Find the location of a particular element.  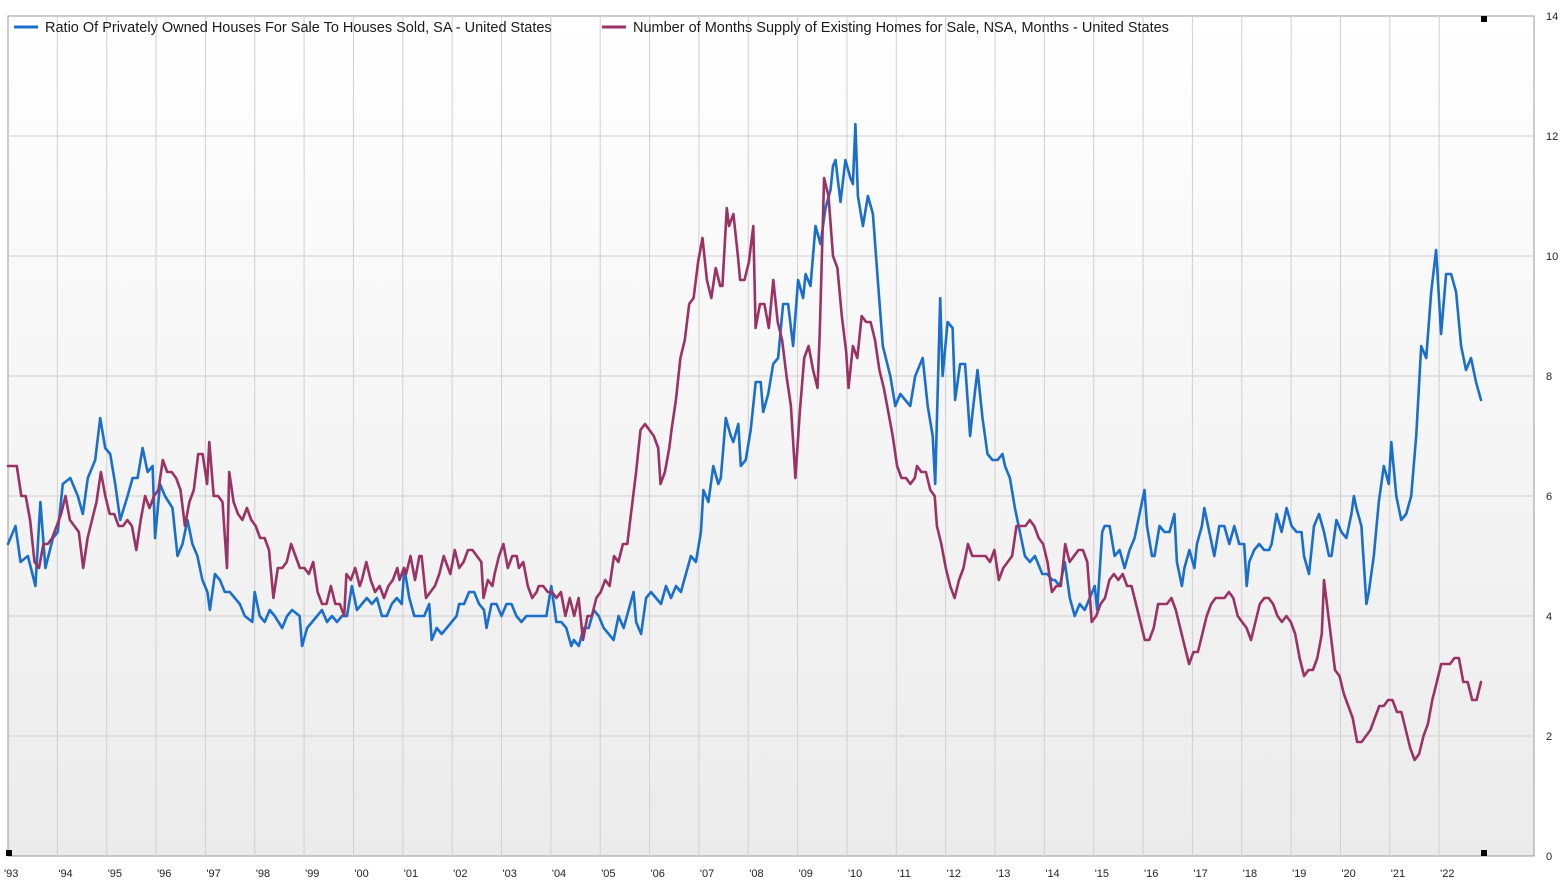

x-tick-label: '15 is located at coordinates (1102, 874).